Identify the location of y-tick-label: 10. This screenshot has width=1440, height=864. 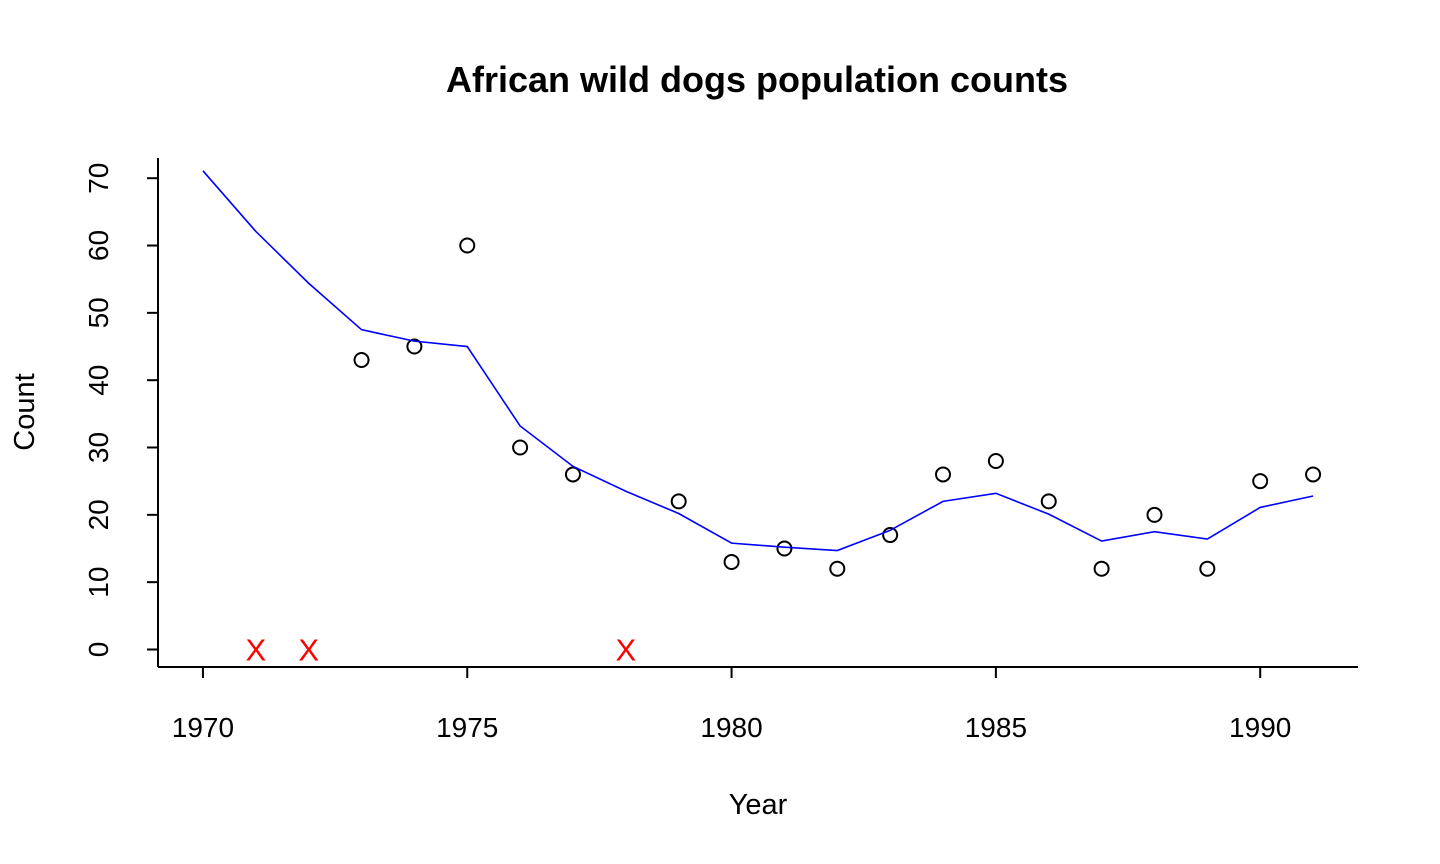
(98, 582).